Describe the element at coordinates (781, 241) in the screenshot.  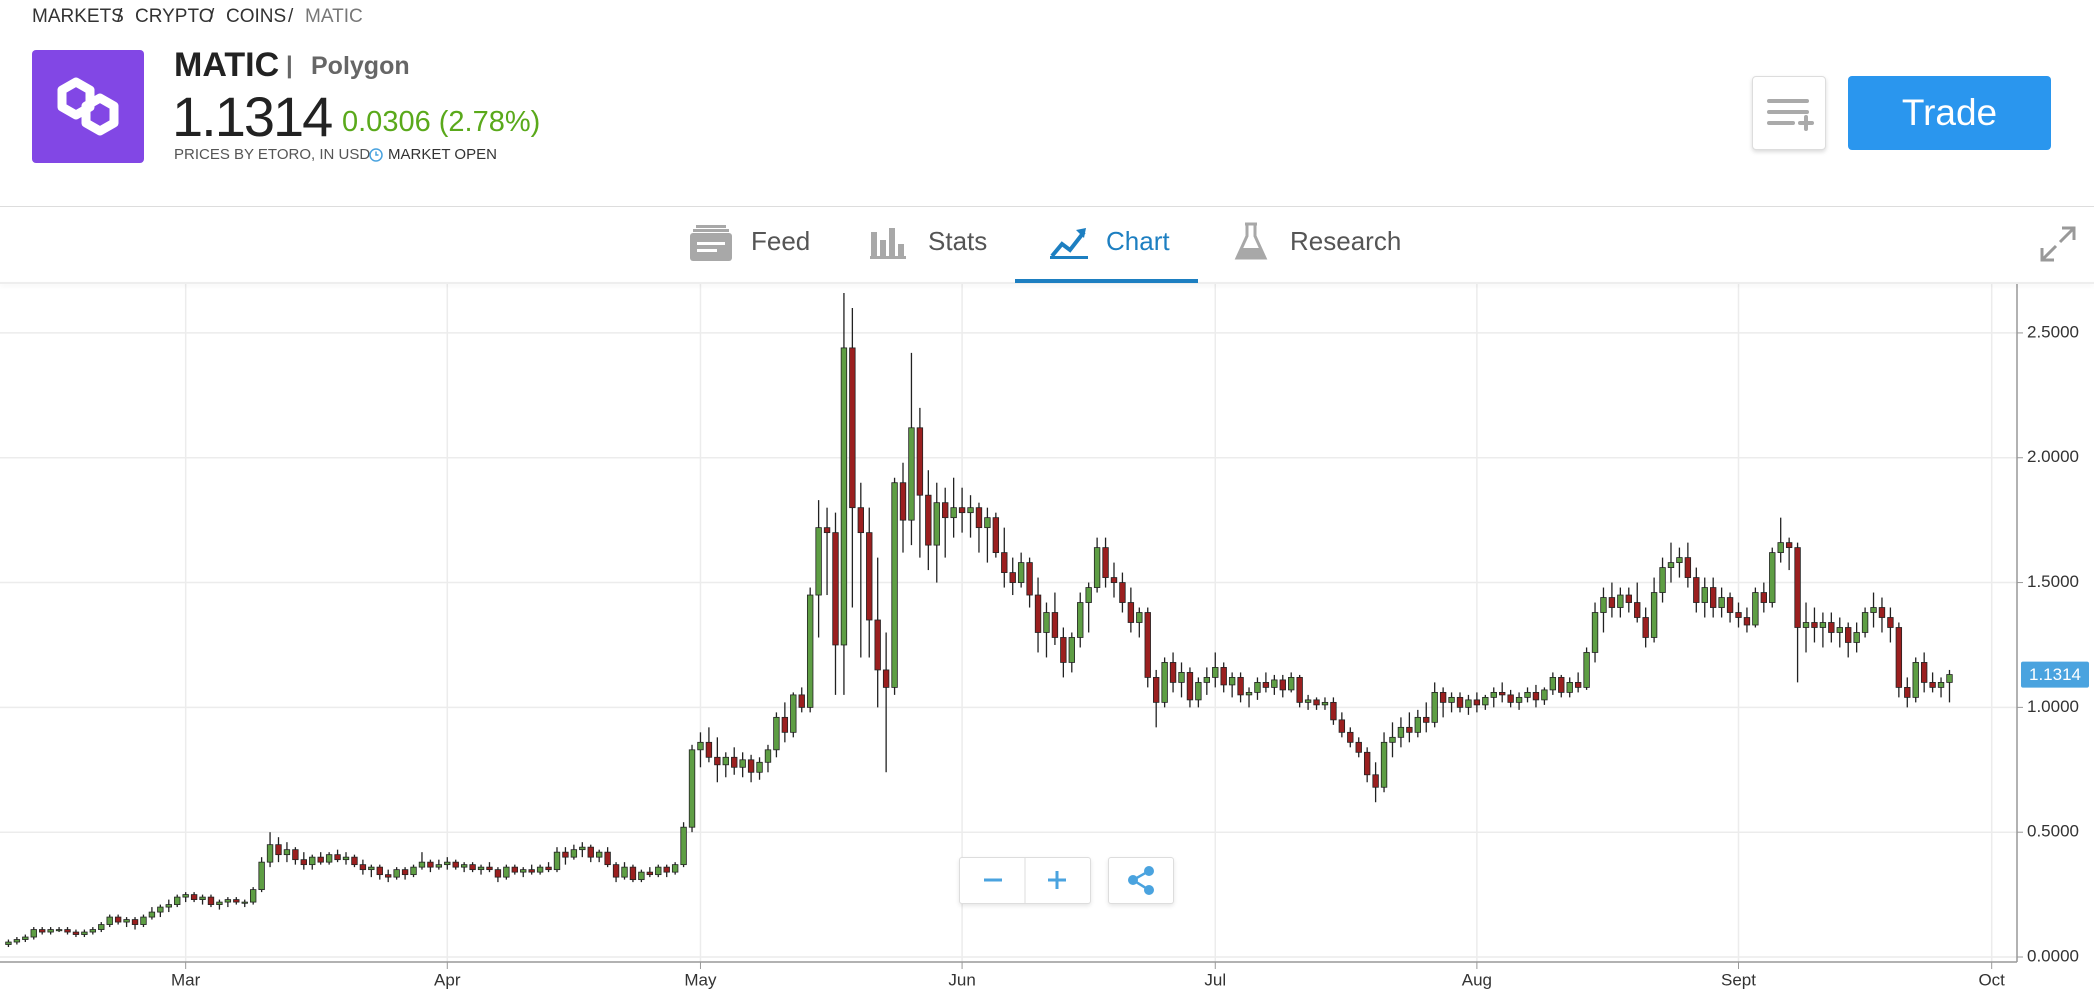
I see `tab: Feed` at that location.